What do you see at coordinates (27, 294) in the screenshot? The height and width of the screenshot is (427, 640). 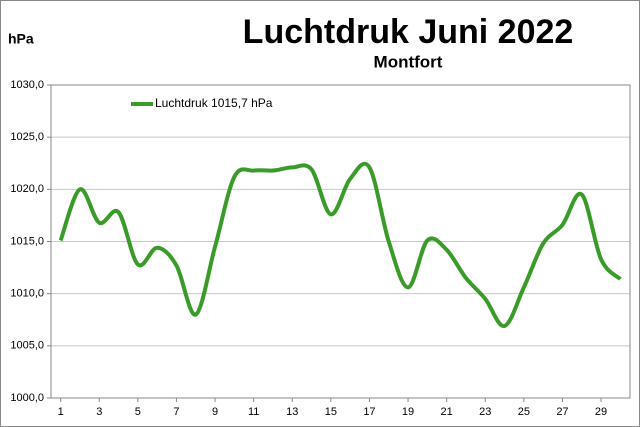 I see `y-tick-label: 1010,0` at bounding box center [27, 294].